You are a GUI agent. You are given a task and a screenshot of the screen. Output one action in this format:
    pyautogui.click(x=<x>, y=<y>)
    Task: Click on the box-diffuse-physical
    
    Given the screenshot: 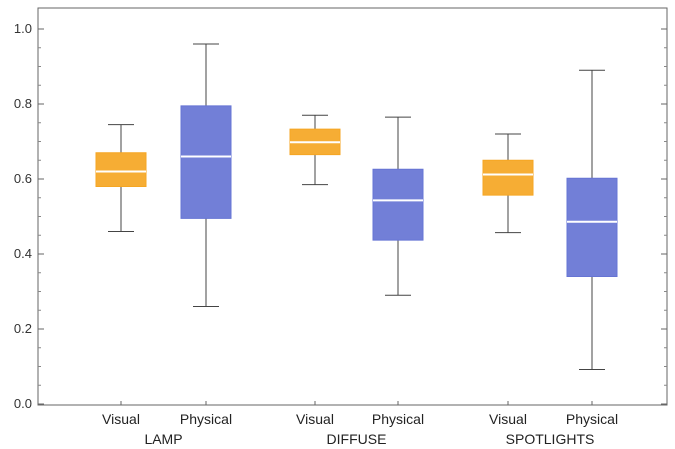 What is the action you would take?
    pyautogui.click(x=398, y=206)
    